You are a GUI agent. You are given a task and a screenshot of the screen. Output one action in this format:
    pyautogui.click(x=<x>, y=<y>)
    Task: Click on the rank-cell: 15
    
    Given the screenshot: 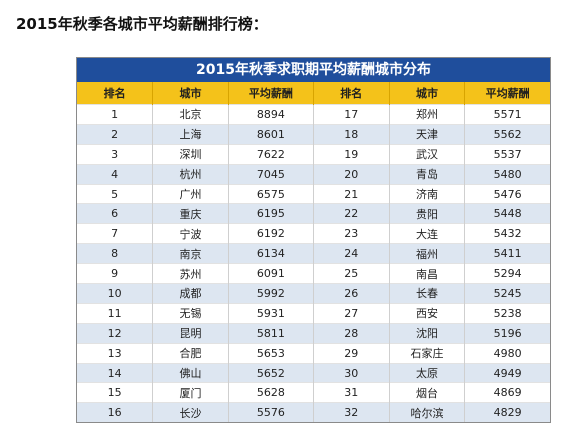 What is the action you would take?
    pyautogui.click(x=115, y=392)
    